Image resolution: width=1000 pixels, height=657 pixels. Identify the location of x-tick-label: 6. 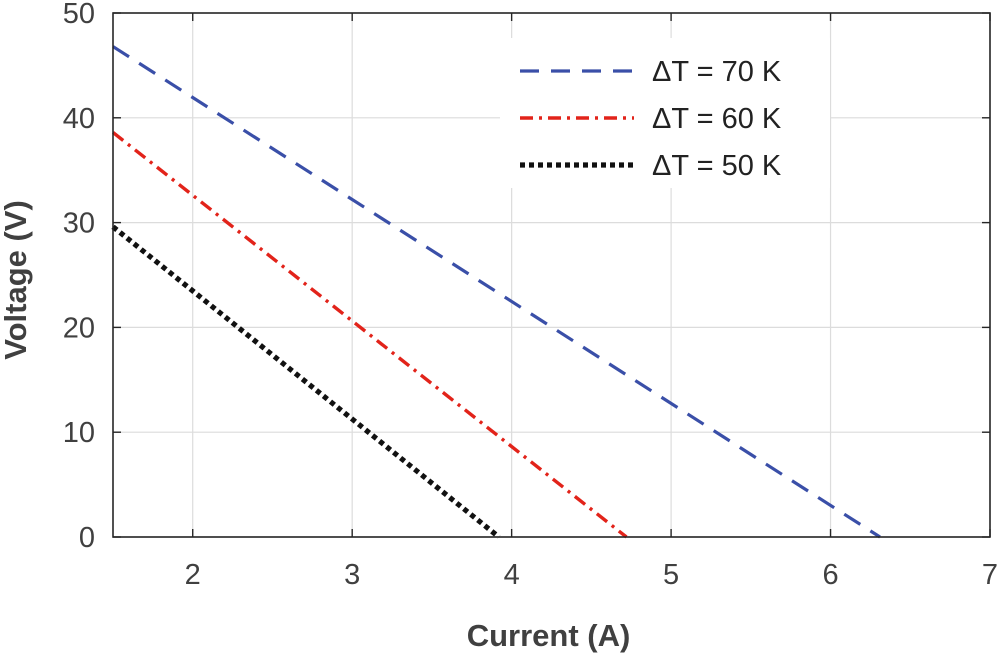
(830, 575).